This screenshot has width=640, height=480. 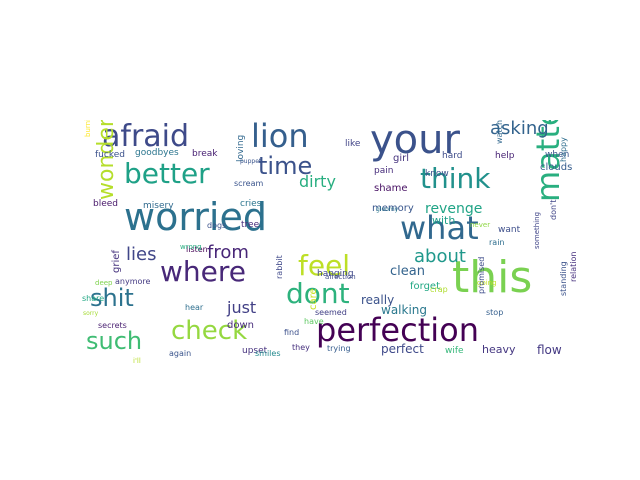 What do you see at coordinates (203, 271) in the screenshot?
I see `word: where` at bounding box center [203, 271].